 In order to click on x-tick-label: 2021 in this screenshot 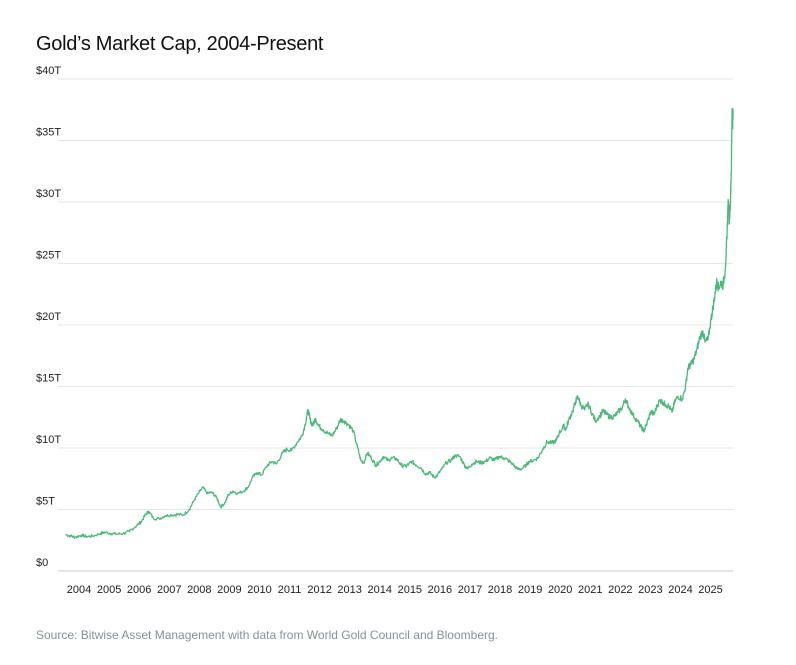, I will do `click(590, 590)`.